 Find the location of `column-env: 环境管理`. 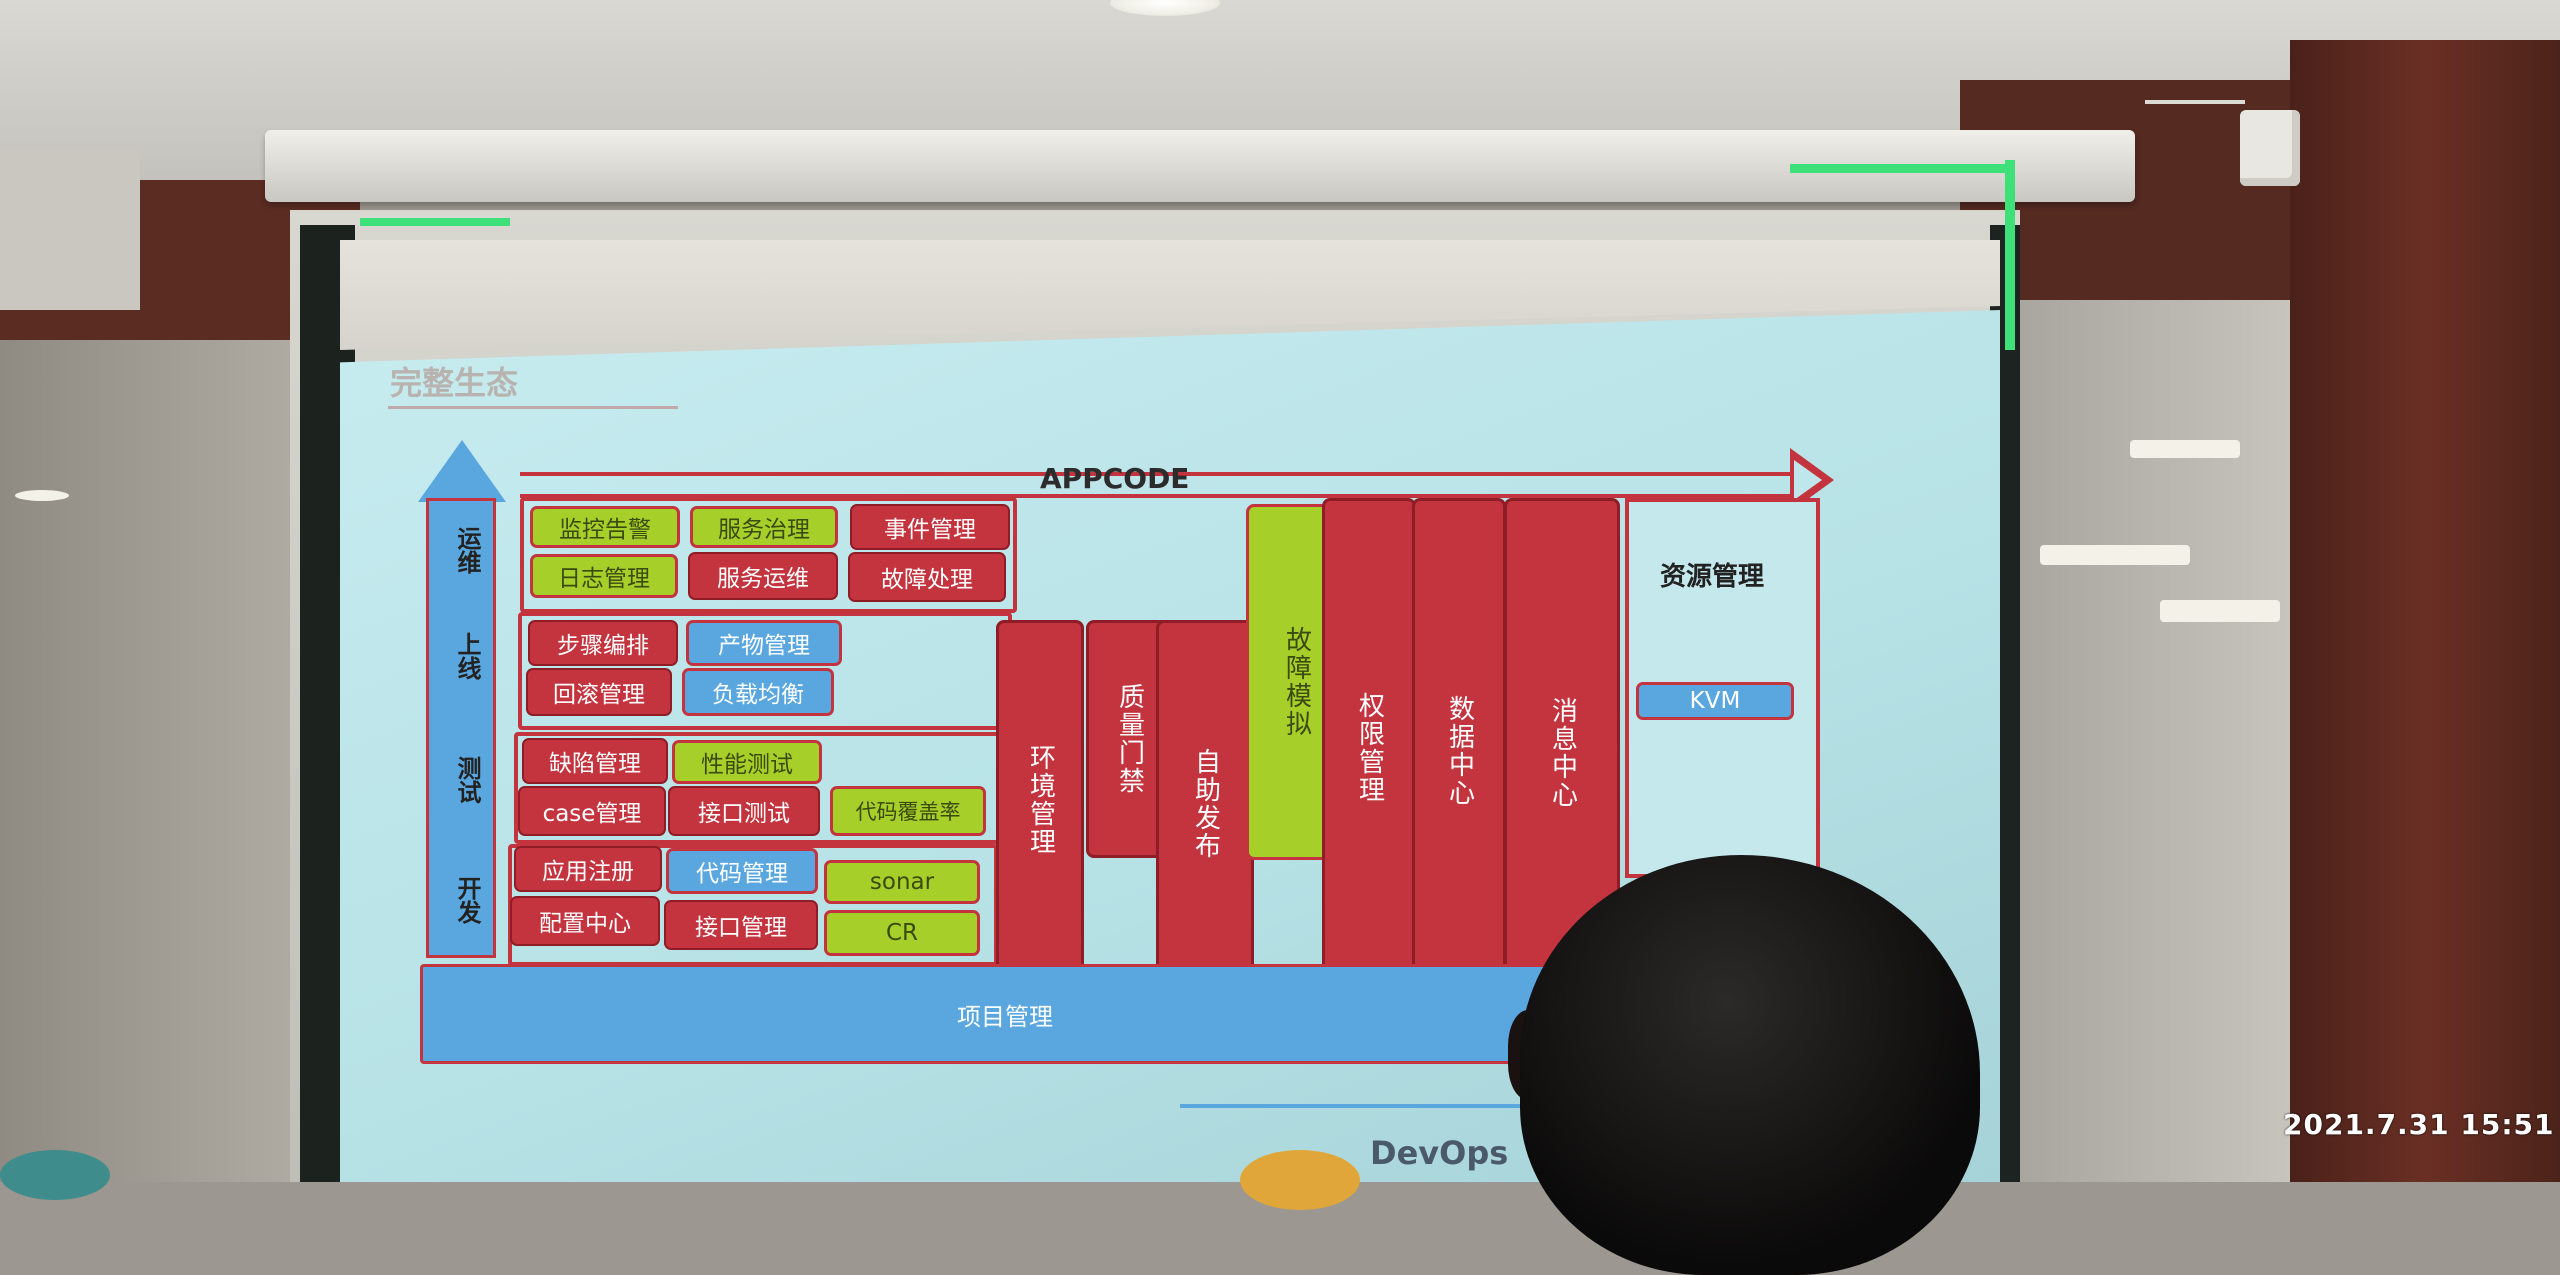

column-env: 环境管理 is located at coordinates (1040, 800).